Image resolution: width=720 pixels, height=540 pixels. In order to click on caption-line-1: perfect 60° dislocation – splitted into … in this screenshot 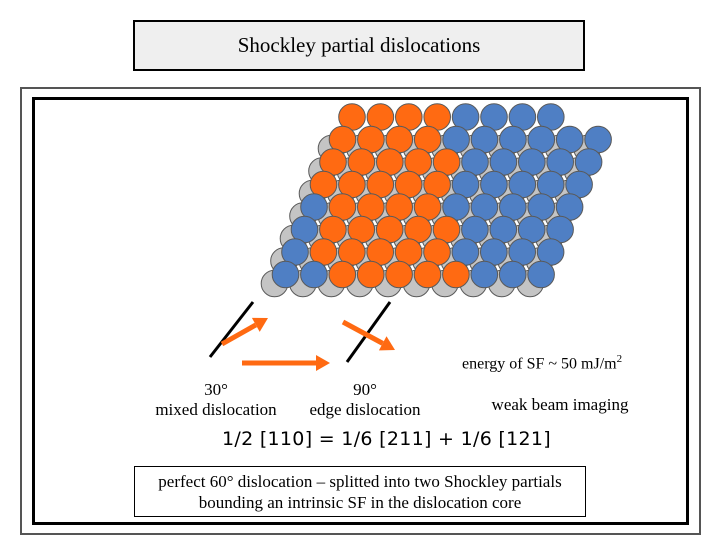, I will do `click(360, 481)`.